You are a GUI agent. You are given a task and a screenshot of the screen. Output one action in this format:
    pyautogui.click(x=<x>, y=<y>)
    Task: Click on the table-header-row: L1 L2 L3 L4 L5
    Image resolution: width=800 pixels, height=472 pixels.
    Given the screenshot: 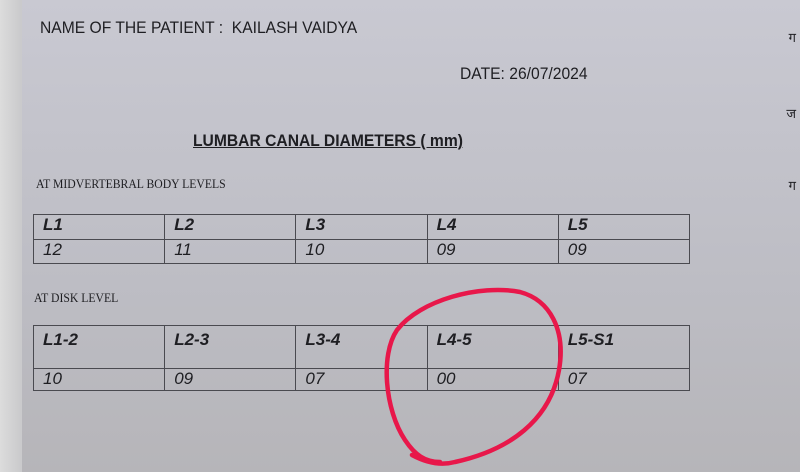 What is the action you would take?
    pyautogui.click(x=361, y=227)
    